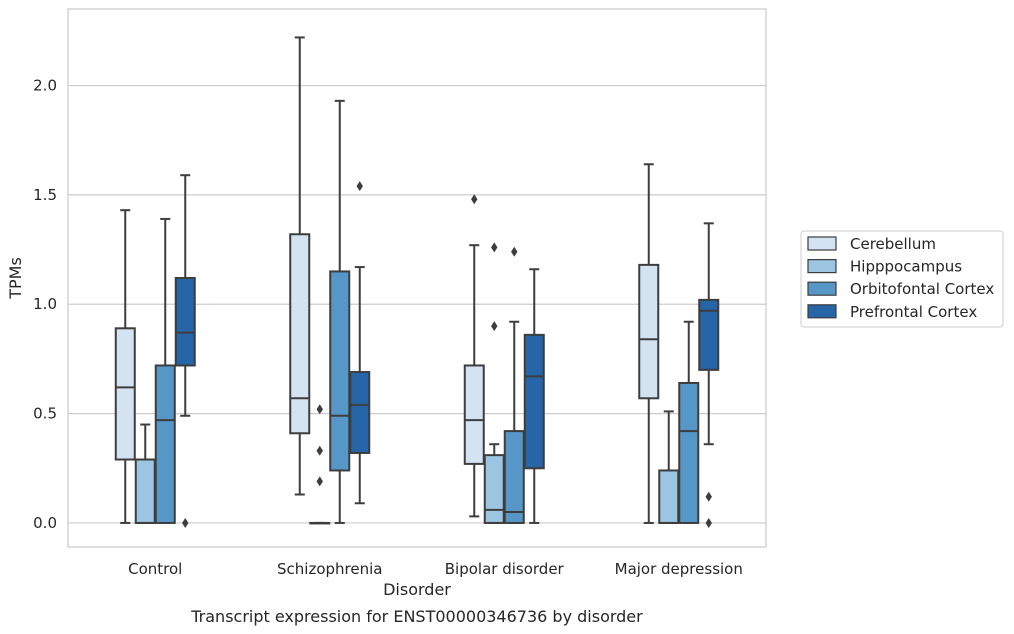 This screenshot has height=634, width=1014. Describe the element at coordinates (922, 289) in the screenshot. I see `legend-label: Orbitofontal Cortex` at that location.